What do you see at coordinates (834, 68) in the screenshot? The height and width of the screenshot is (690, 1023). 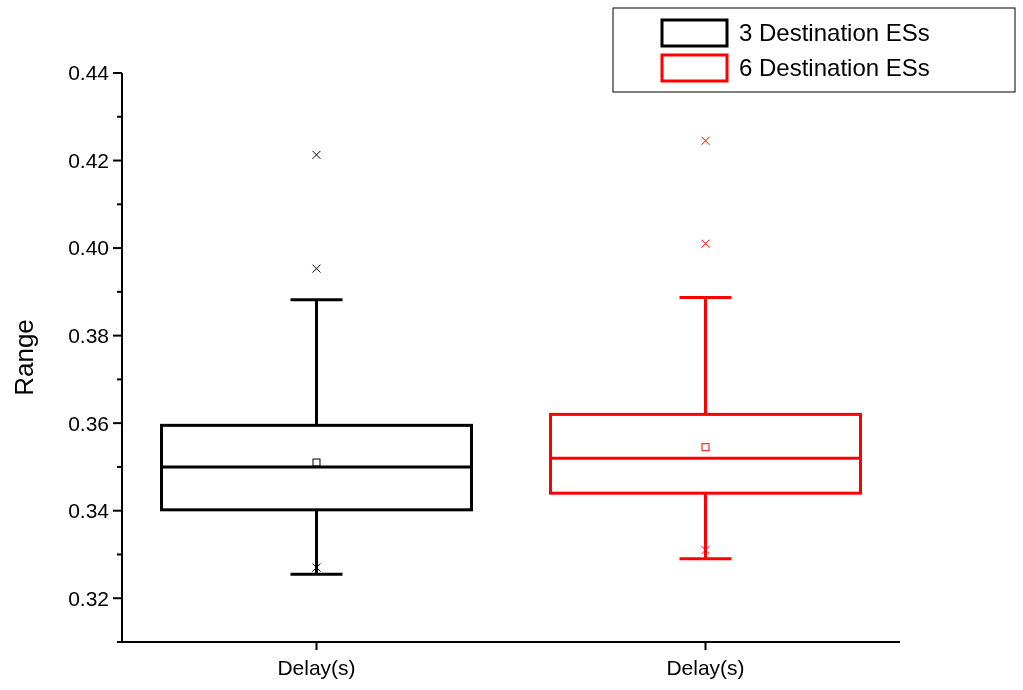 I see `legend-label: 6 Destination ESs` at bounding box center [834, 68].